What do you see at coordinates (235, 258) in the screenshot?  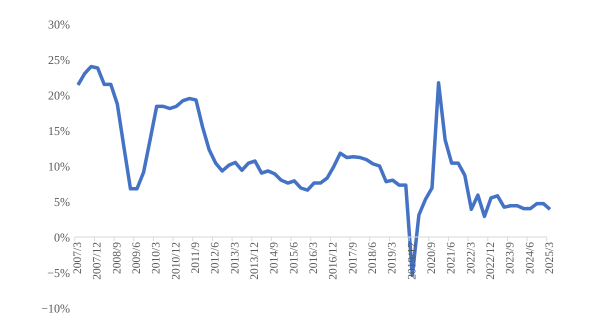 I see `x-tick-label: 2013/3` at bounding box center [235, 258].